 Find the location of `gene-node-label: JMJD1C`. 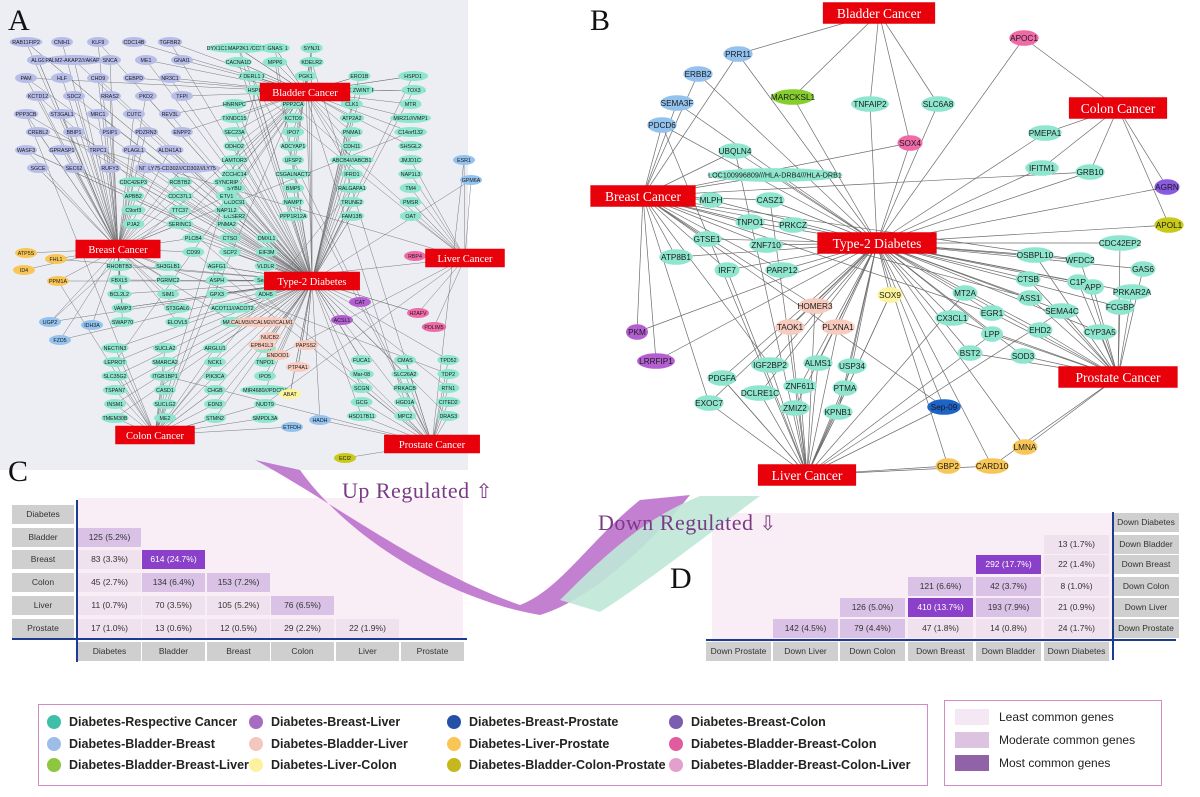

gene-node-label: JMJD1C is located at coordinates (410, 161).